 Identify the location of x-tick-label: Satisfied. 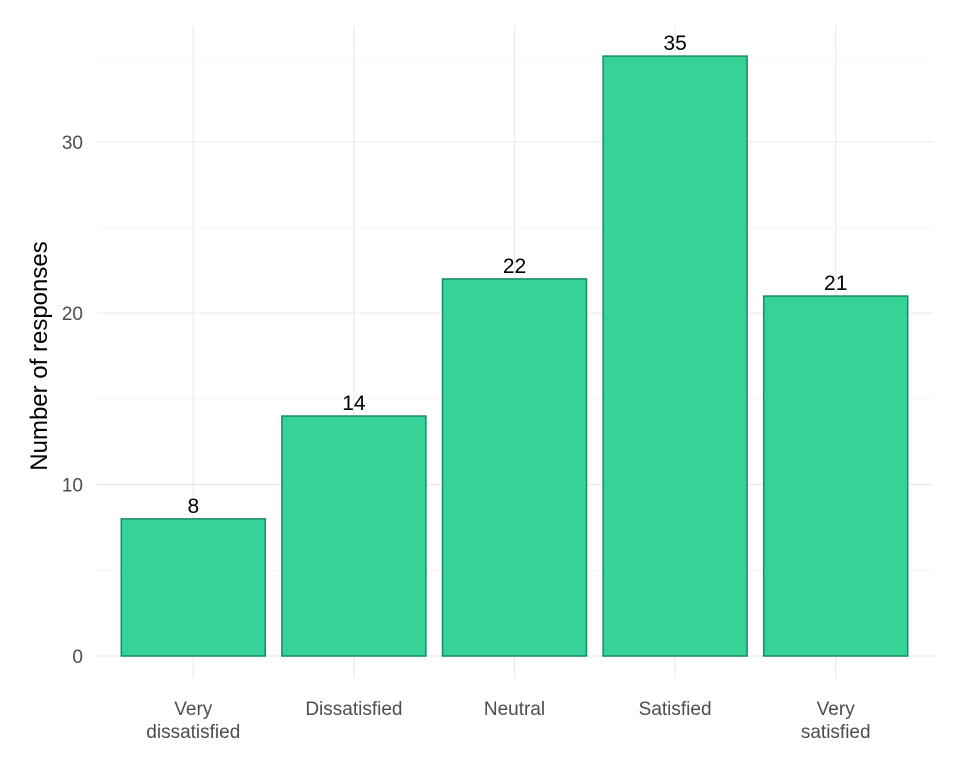
(675, 709).